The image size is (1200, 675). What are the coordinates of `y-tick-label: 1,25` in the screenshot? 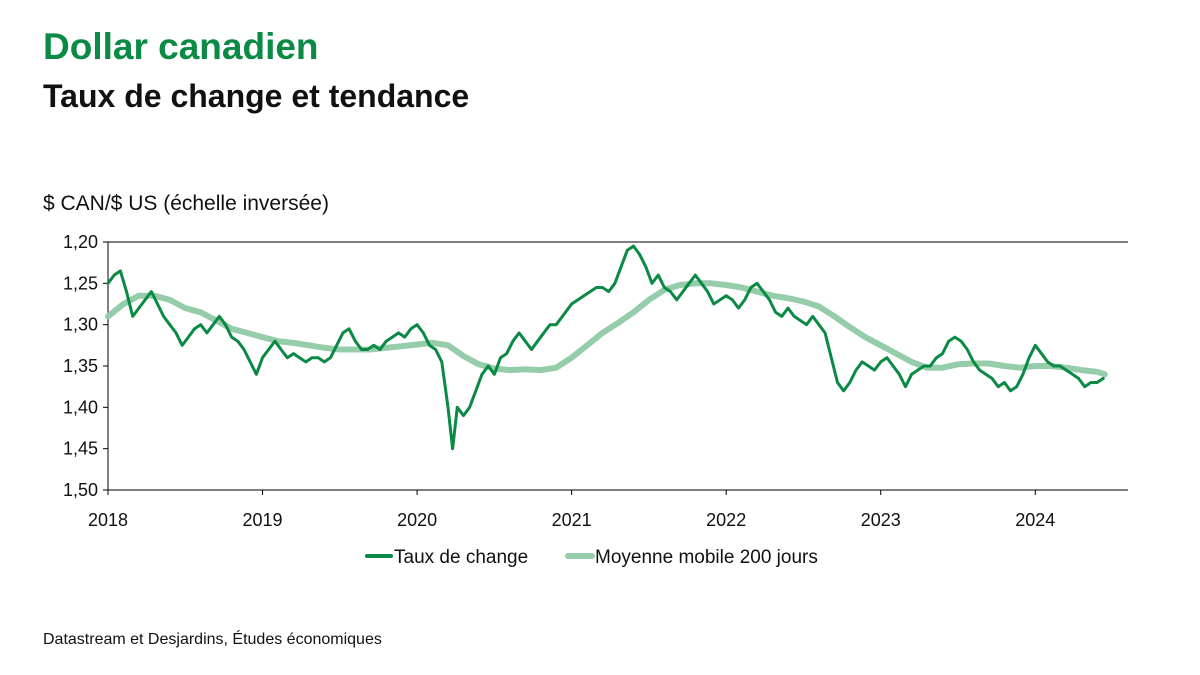 It's located at (80, 283).